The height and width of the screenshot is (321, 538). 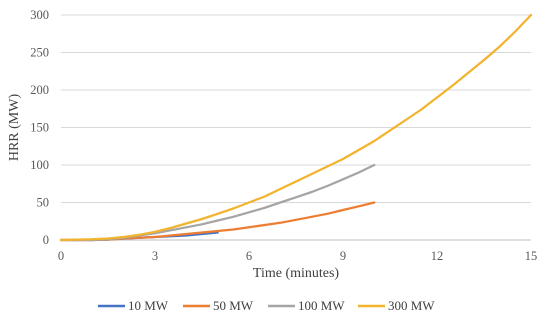 What do you see at coordinates (249, 256) in the screenshot?
I see `x-tick-label: 6` at bounding box center [249, 256].